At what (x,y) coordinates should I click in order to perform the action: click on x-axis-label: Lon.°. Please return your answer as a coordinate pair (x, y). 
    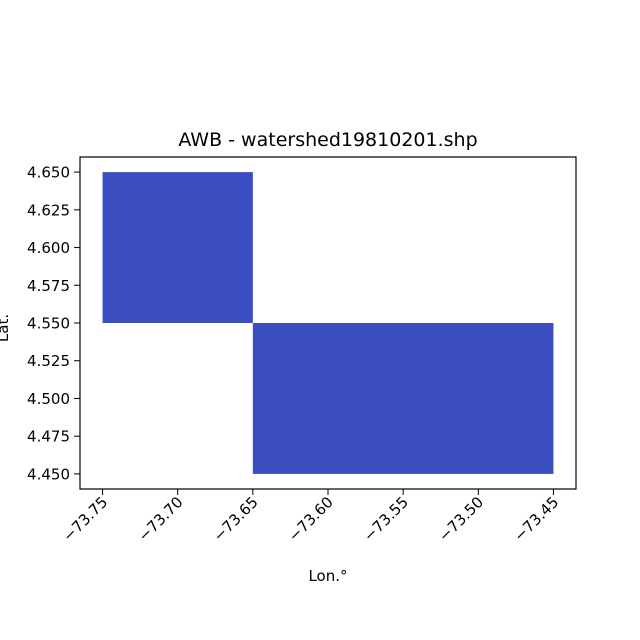
    Looking at the image, I should click on (327, 576).